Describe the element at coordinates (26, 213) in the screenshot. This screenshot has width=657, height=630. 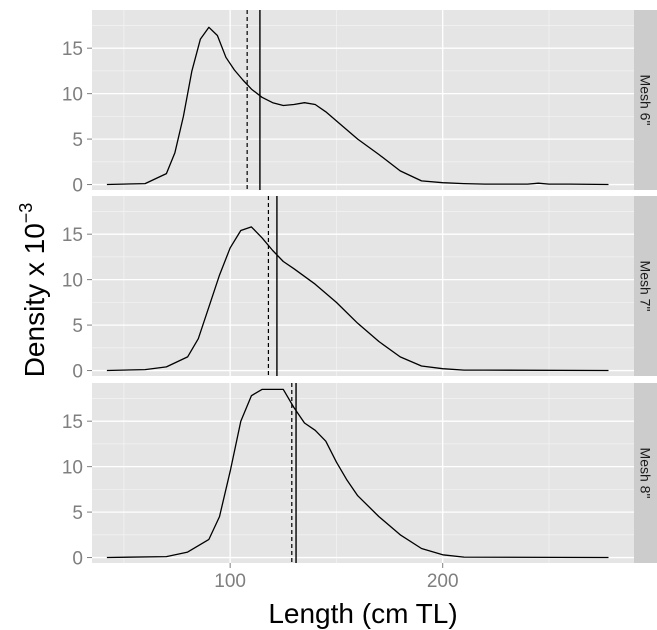
I see `y-axis-title-exponent: −3` at that location.